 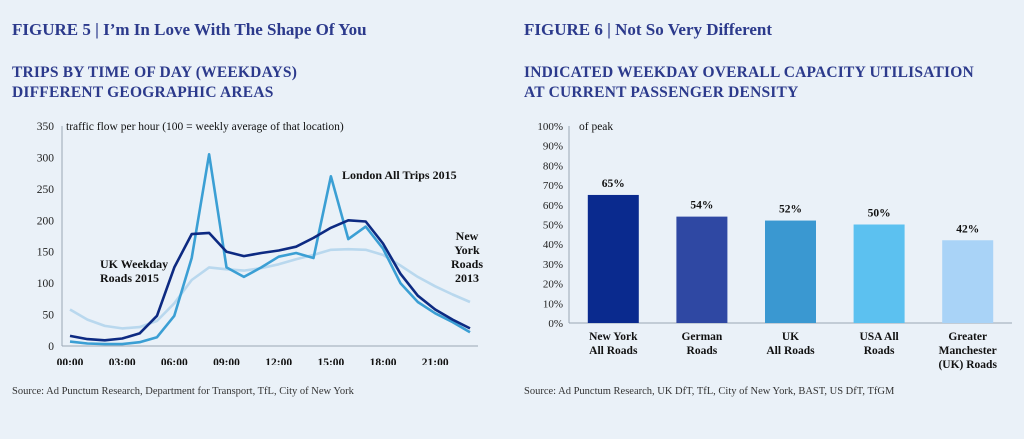 What do you see at coordinates (553, 304) in the screenshot?
I see `y-tick-label: 10%` at bounding box center [553, 304].